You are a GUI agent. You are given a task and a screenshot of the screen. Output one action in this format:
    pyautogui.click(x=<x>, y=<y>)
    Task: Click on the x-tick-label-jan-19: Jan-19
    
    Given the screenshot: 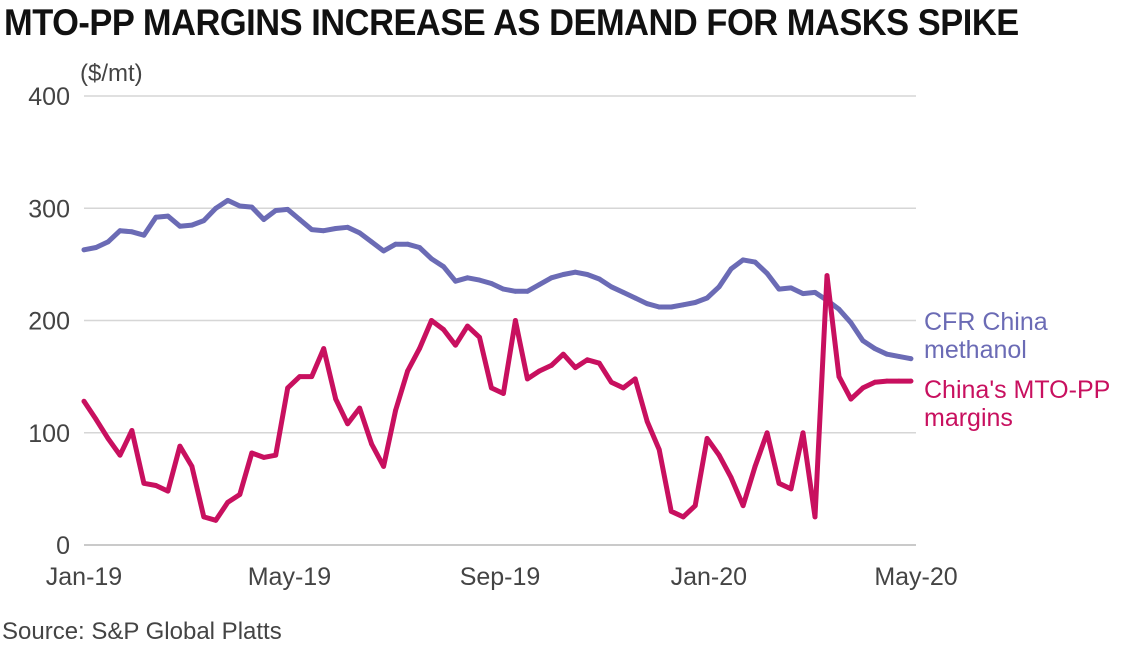 What is the action you would take?
    pyautogui.click(x=84, y=577)
    